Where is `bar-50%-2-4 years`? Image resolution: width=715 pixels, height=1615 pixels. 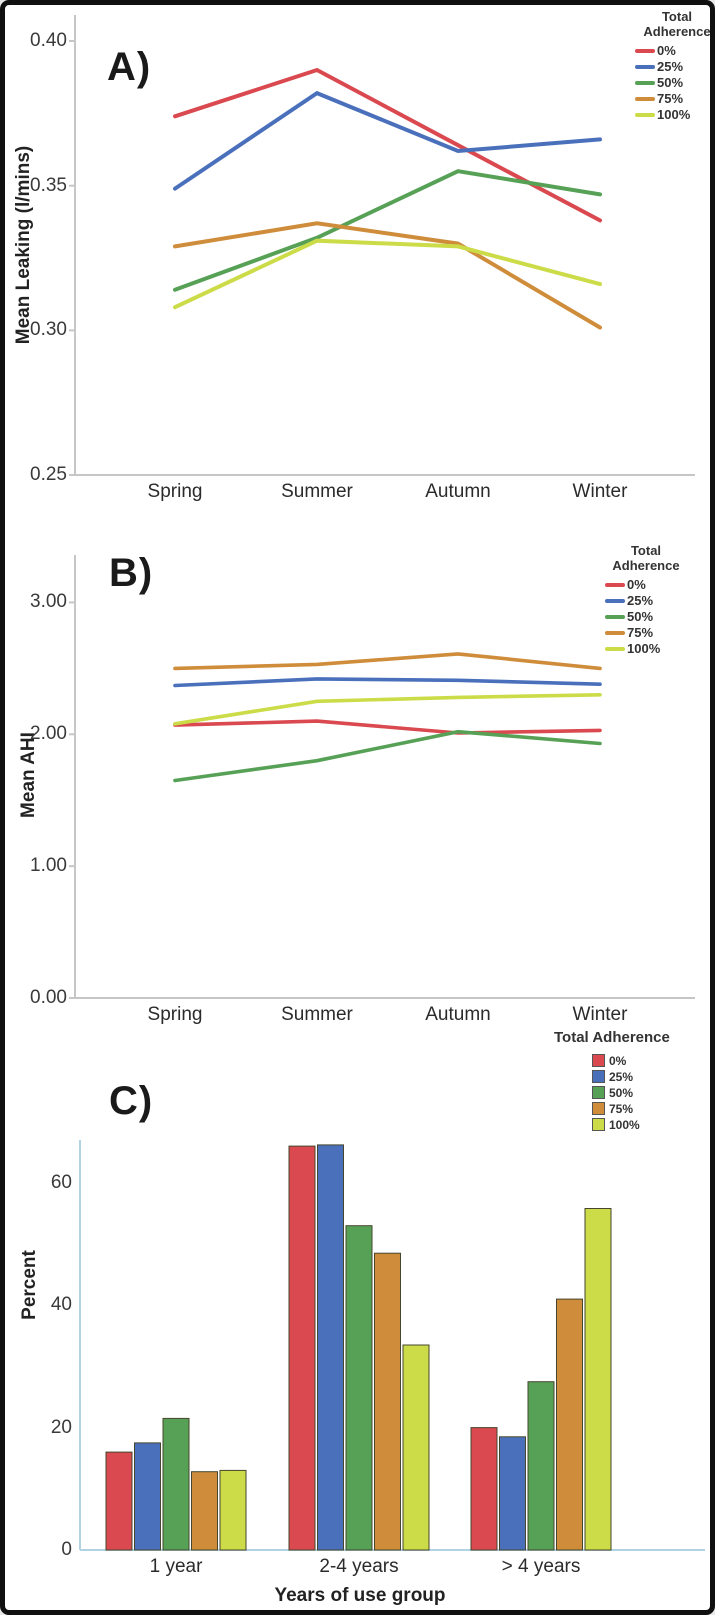
bar-50%-2-4 years is located at coordinates (359, 1388).